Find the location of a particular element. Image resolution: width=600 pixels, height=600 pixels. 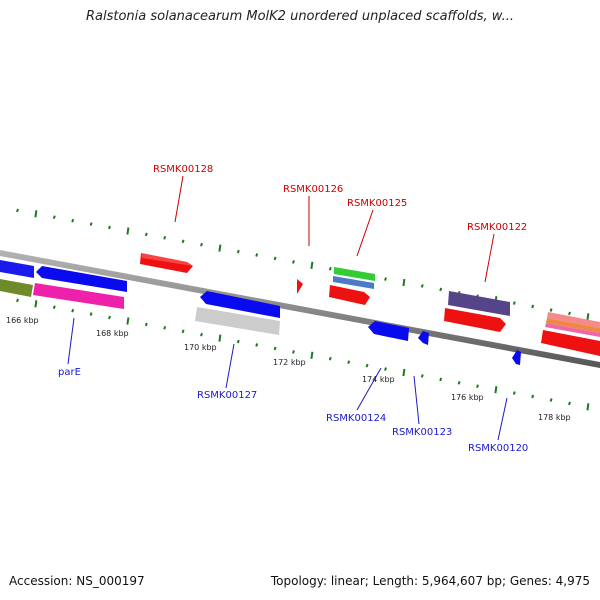

tick-label-178: 178 kbp is located at coordinates (554, 417).